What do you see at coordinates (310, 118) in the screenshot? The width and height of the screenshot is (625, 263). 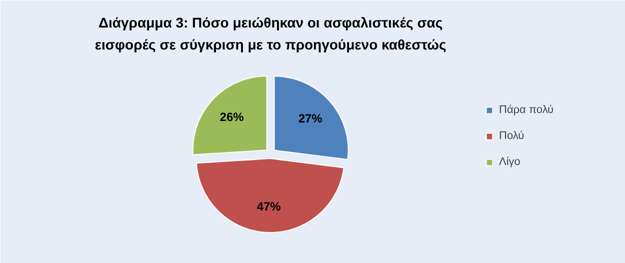 I see `data-label: 27%` at bounding box center [310, 118].